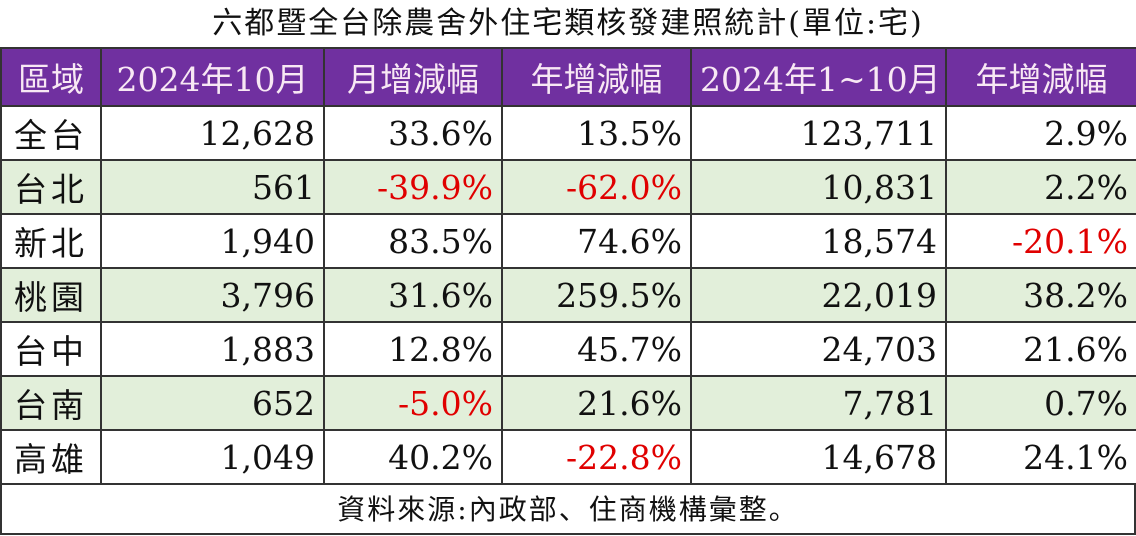  Describe the element at coordinates (596, 295) in the screenshot. I see `value-cell: 259.5%` at that location.